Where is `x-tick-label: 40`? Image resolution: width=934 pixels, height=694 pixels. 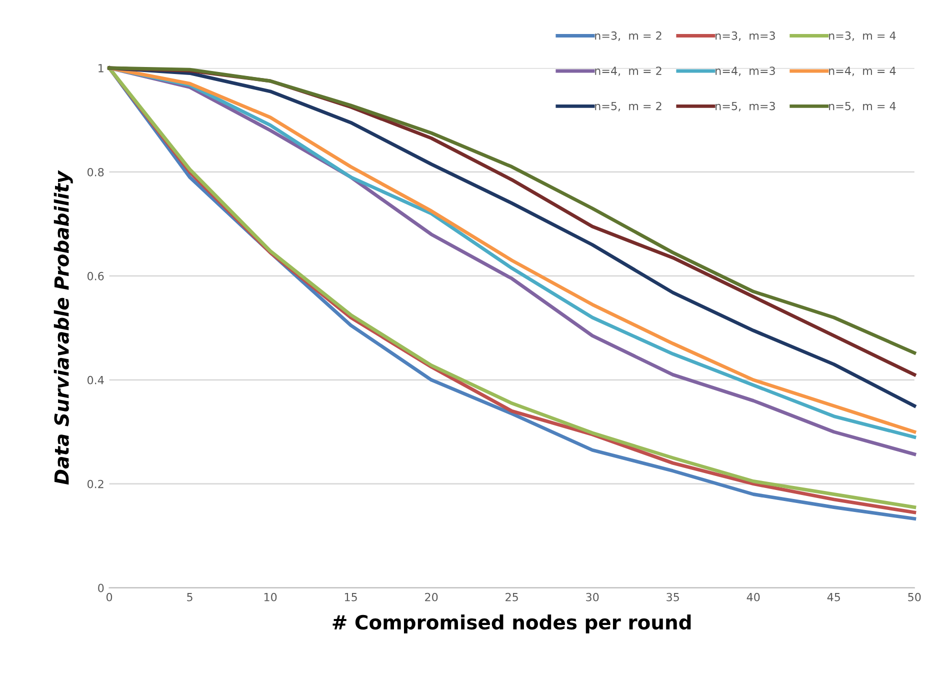 x-tick-label: 40 is located at coordinates (753, 597).